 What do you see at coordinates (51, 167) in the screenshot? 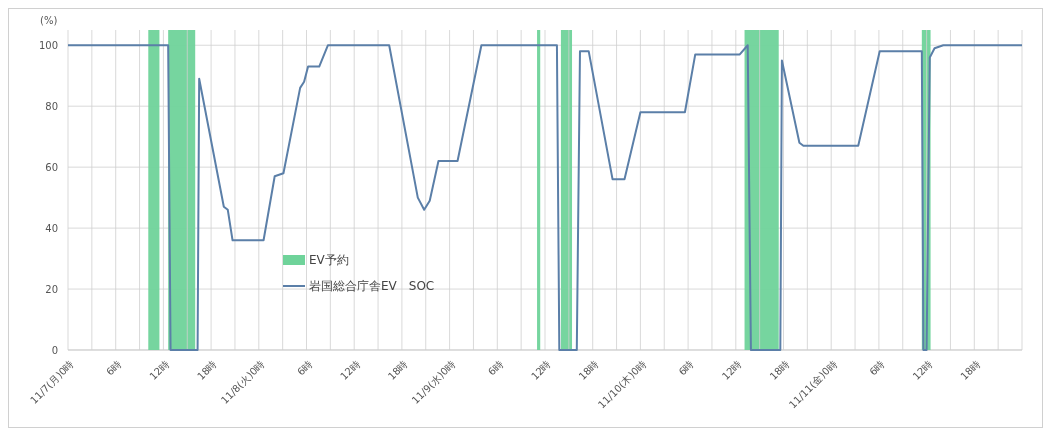
I see `y-tick-label: 60` at bounding box center [51, 167].